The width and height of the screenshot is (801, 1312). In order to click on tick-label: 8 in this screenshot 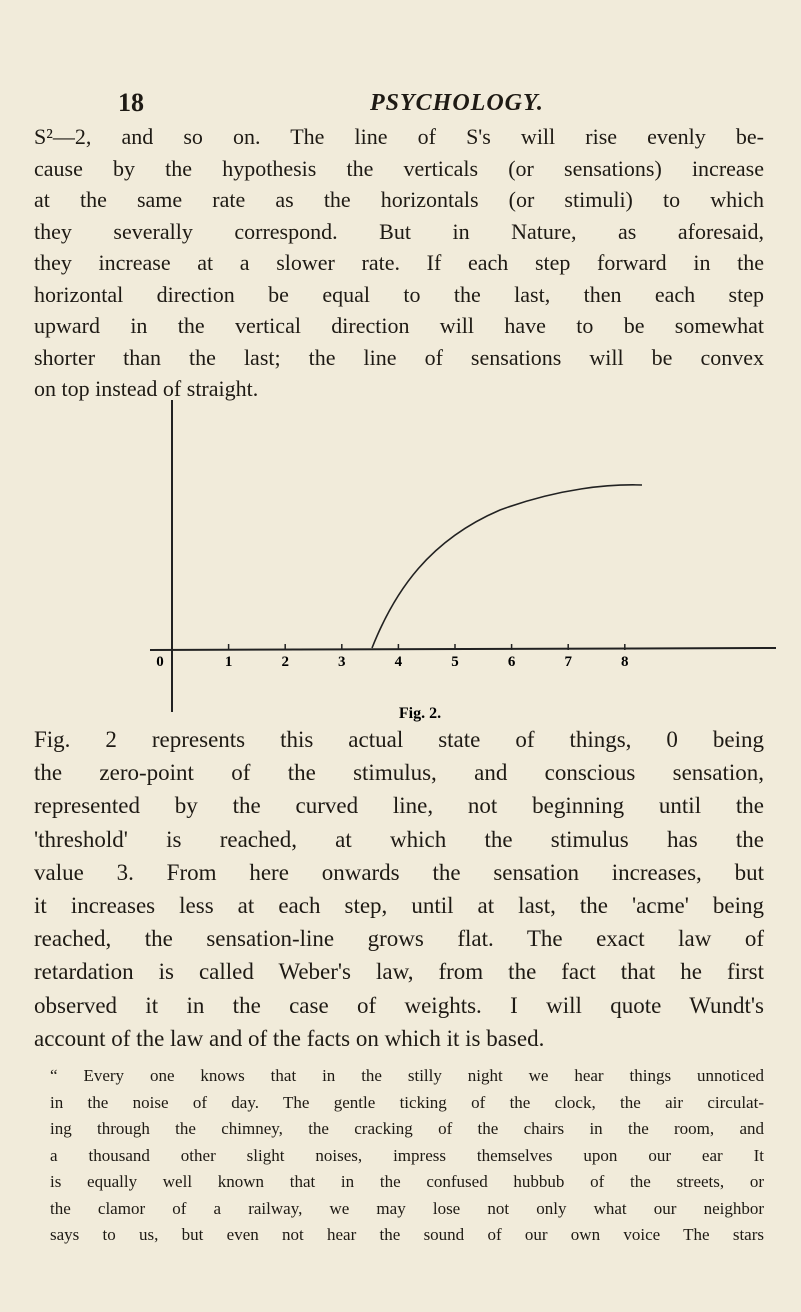, I will do `click(625, 662)`.